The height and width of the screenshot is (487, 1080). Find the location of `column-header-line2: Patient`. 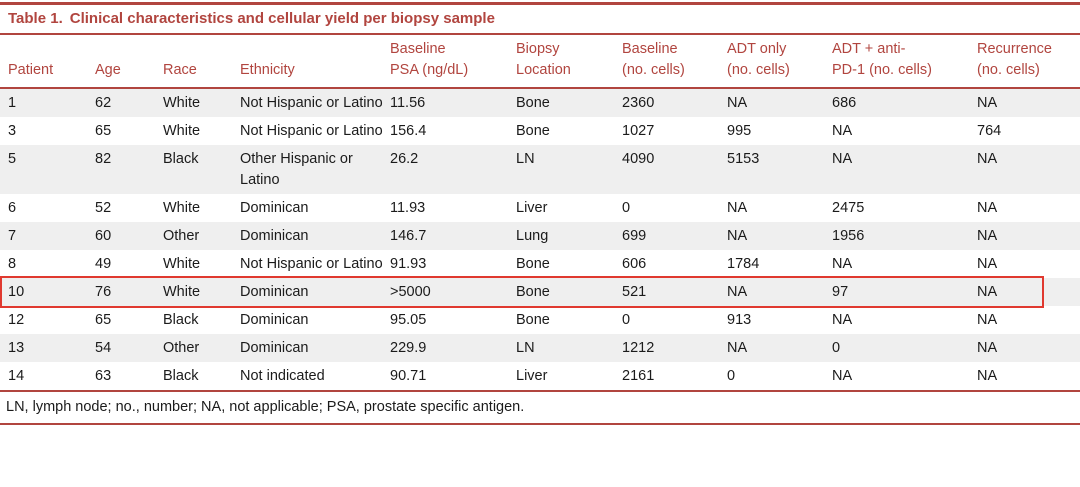

column-header-line2: Patient is located at coordinates (31, 70).